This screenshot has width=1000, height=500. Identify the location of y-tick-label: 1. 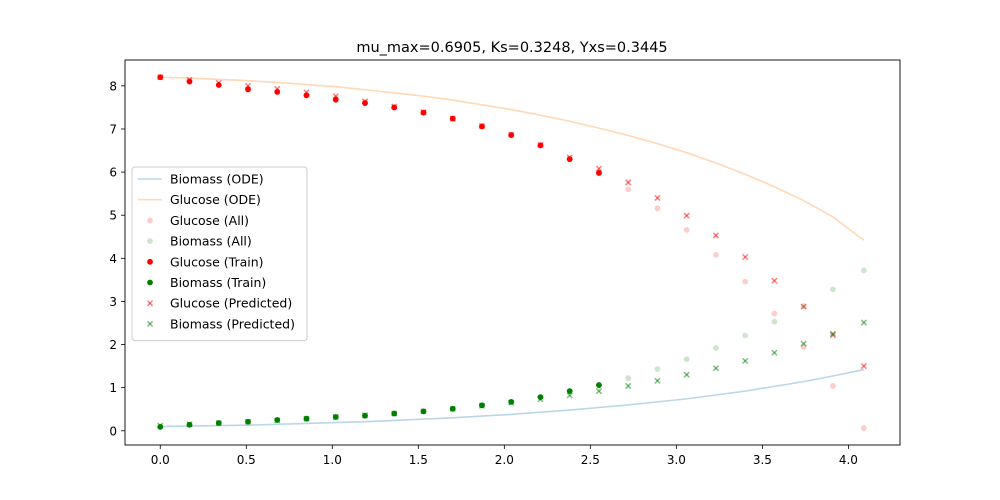
(113, 388).